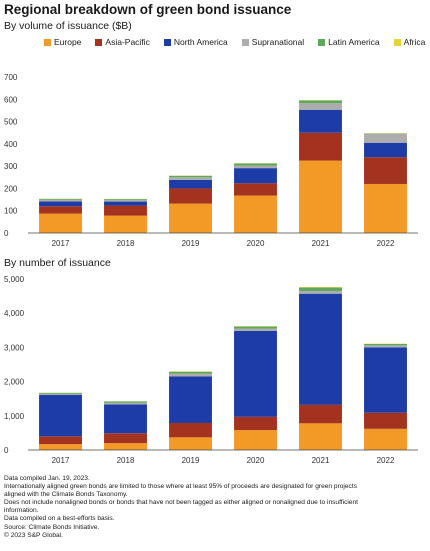 This screenshot has width=430, height=551. What do you see at coordinates (11, 99) in the screenshot?
I see `y-tick-label: 600` at bounding box center [11, 99].